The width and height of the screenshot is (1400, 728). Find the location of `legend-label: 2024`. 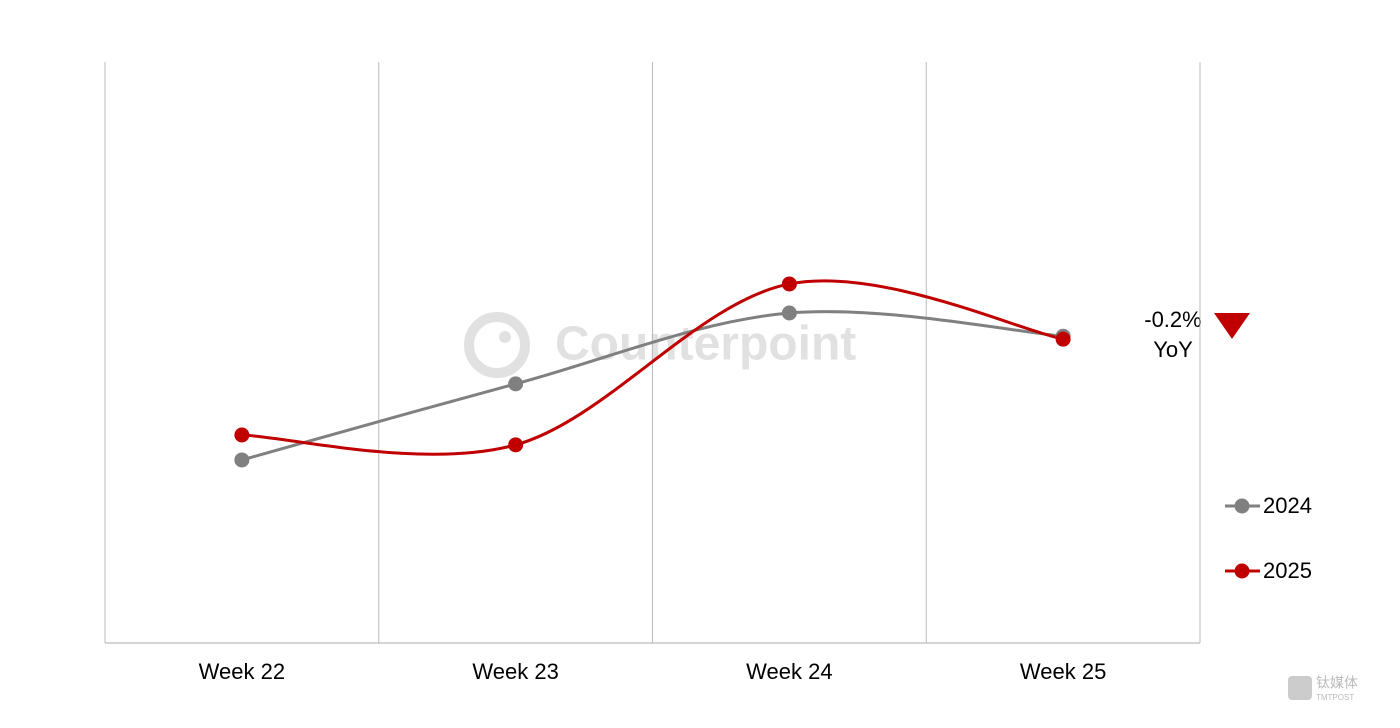

legend-label: 2024 is located at coordinates (1287, 505).